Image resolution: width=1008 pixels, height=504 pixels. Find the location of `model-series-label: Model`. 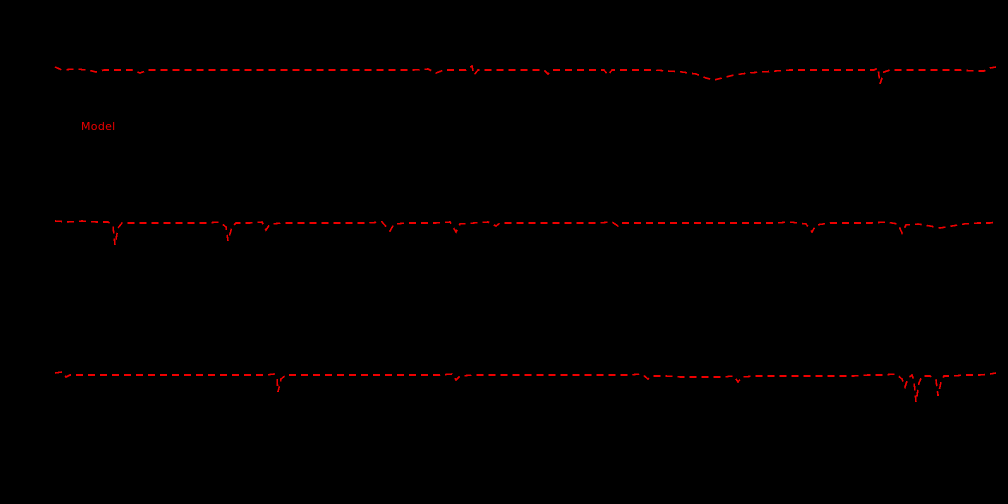

model-series-label: Model is located at coordinates (98, 126).